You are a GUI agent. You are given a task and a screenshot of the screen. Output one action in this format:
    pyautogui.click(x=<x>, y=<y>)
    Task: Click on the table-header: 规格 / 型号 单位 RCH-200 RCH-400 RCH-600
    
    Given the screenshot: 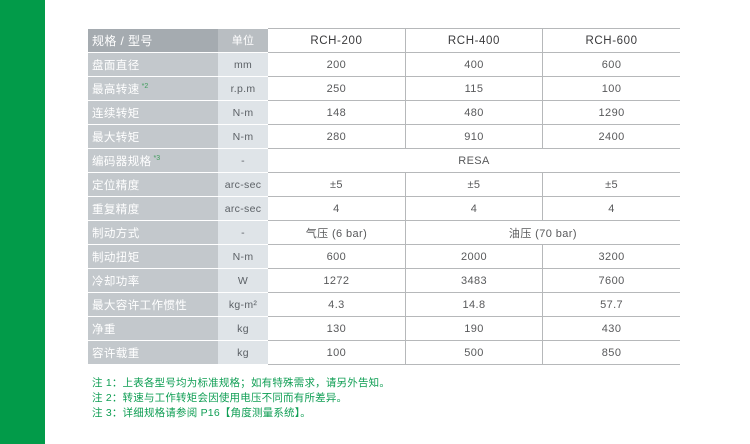 What is the action you would take?
    pyautogui.click(x=384, y=40)
    